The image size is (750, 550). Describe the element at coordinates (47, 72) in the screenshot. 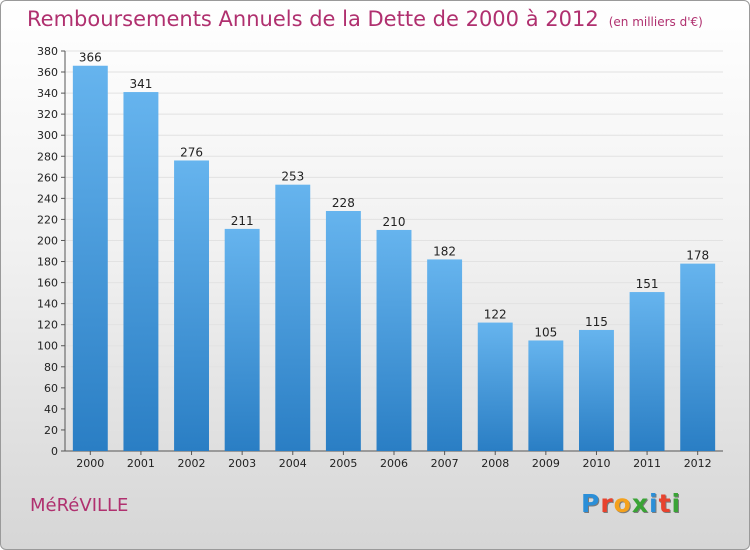

I see `y-tick-label: 360` at that location.